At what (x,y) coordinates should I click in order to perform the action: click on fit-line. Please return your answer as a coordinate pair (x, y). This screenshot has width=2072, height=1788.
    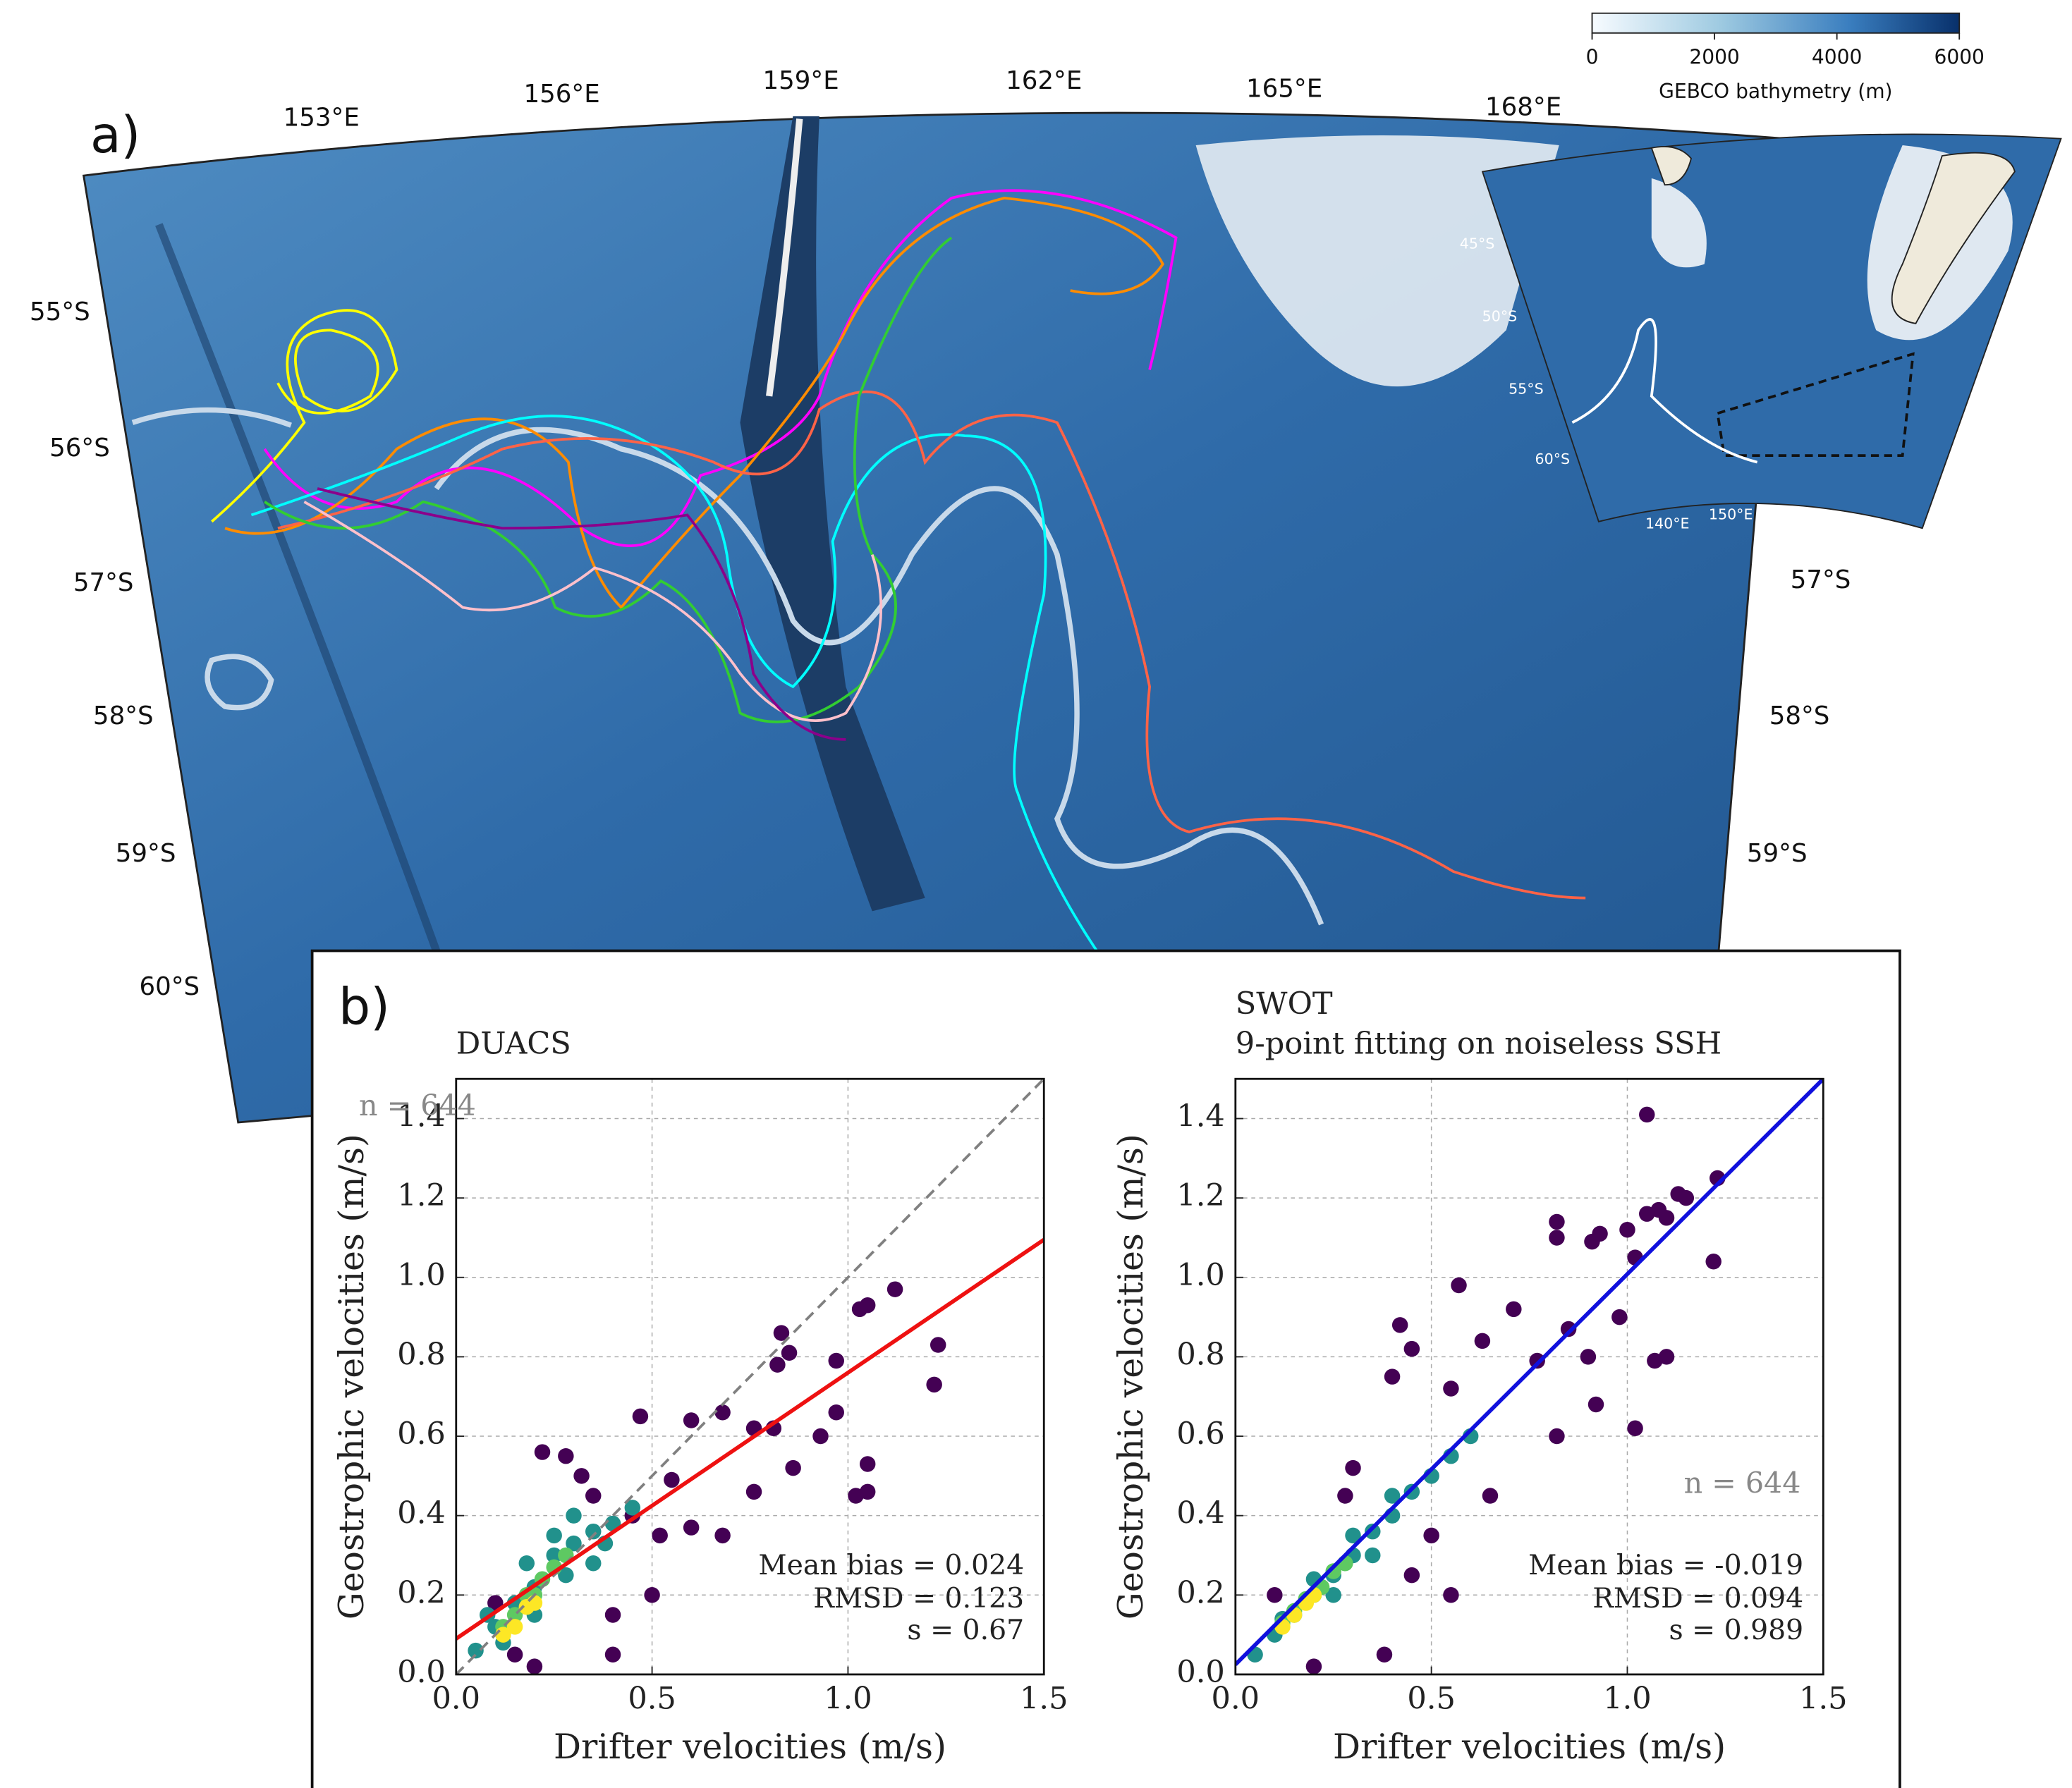
    Looking at the image, I should click on (1529, 1372).